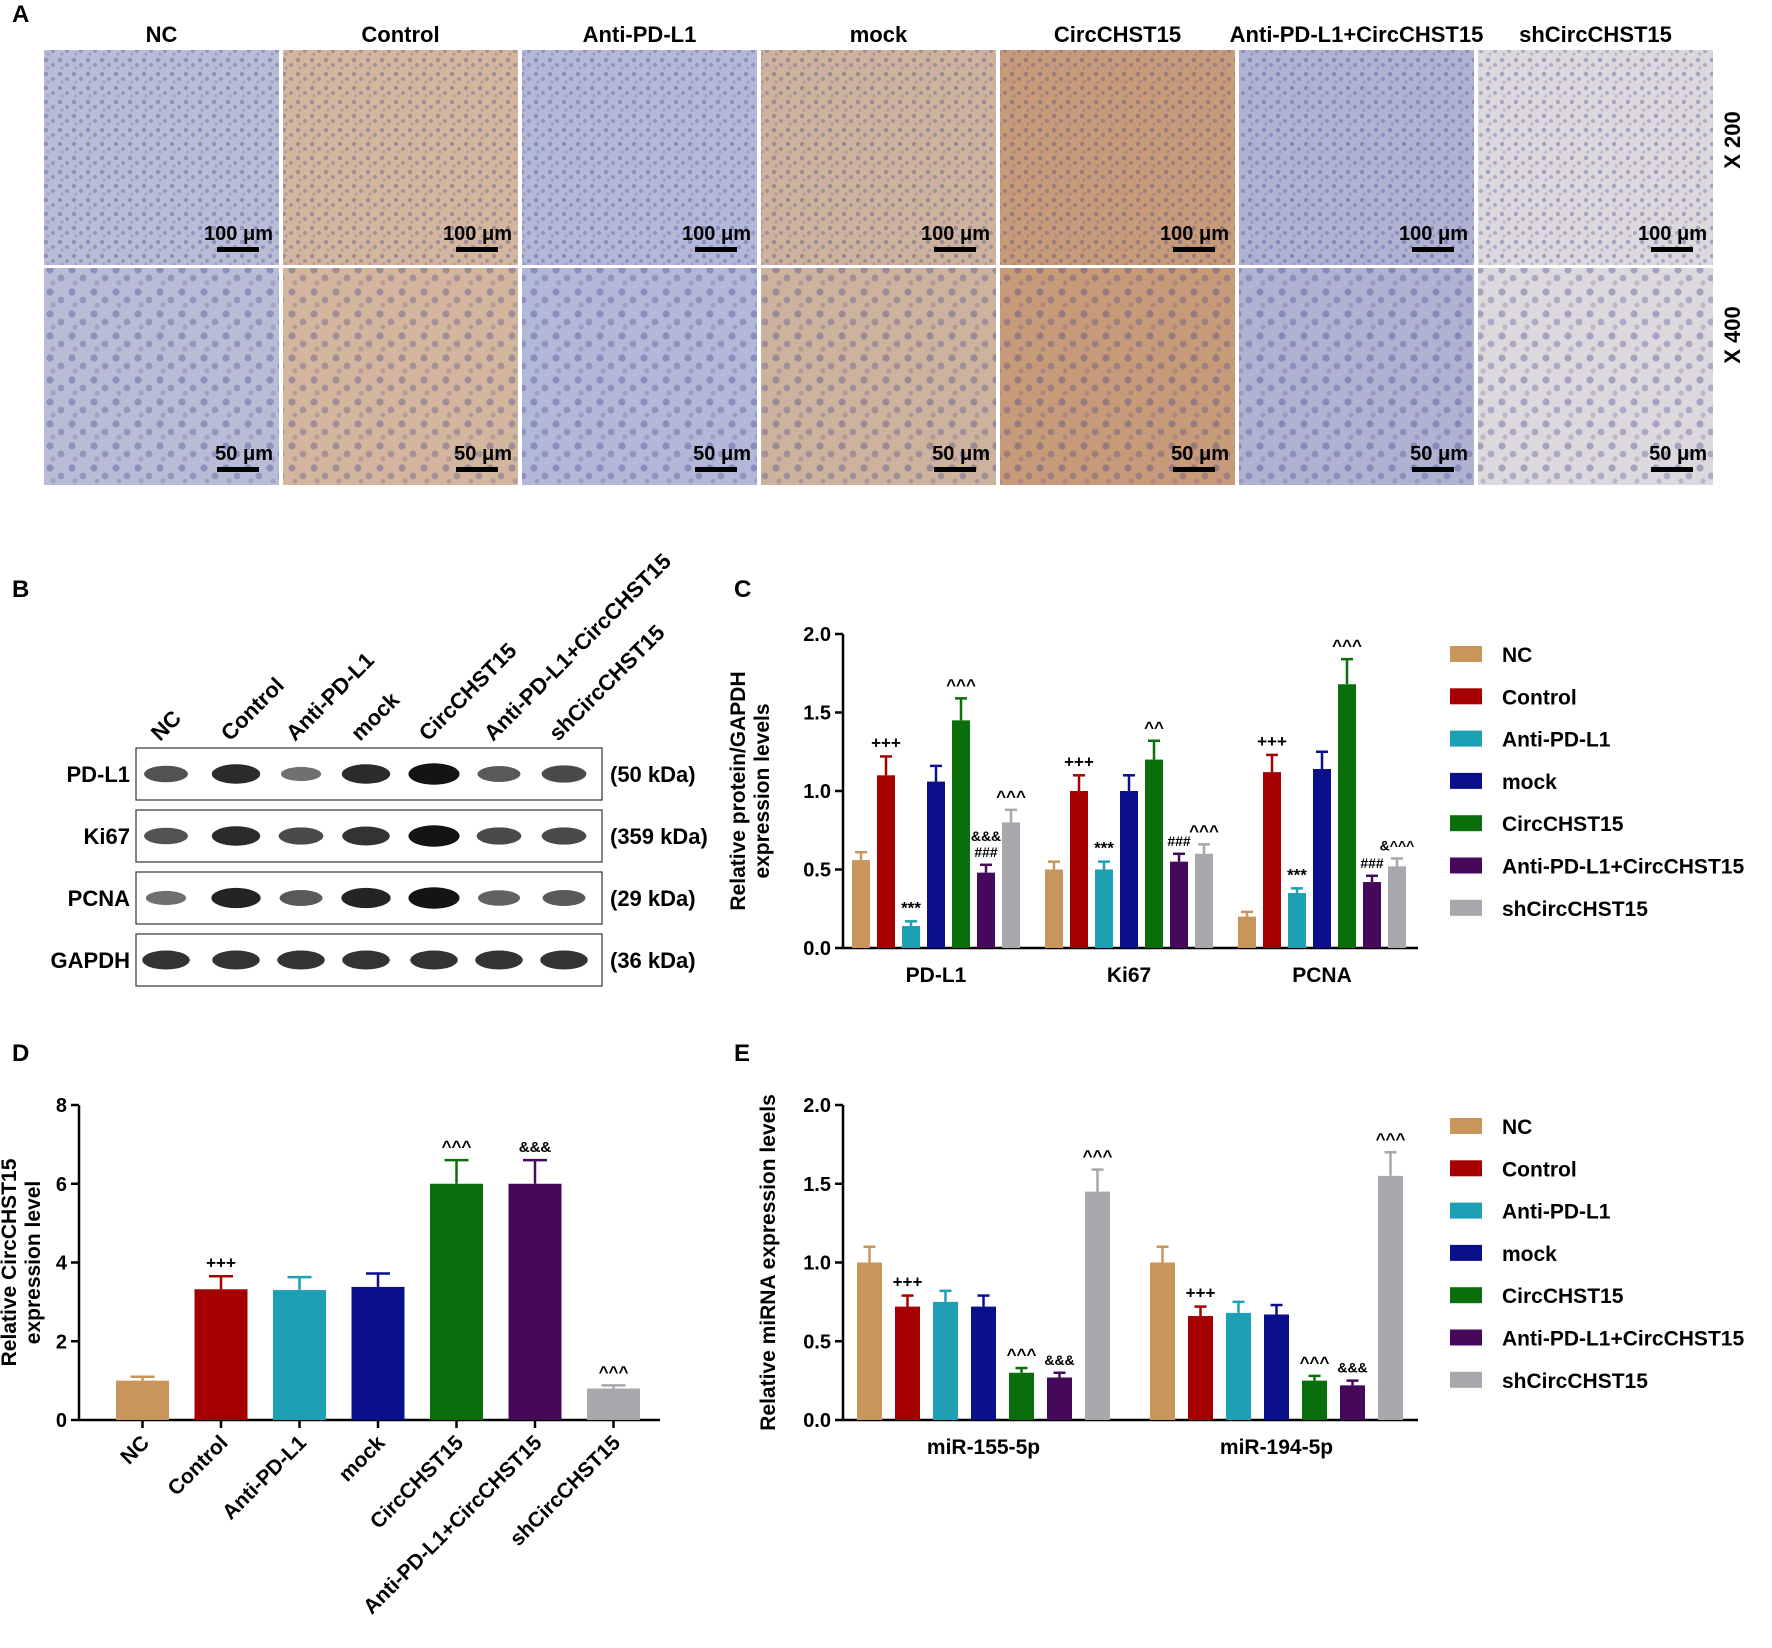 The image size is (1772, 1648). What do you see at coordinates (400, 34) in the screenshot?
I see `column-header-control: Control` at bounding box center [400, 34].